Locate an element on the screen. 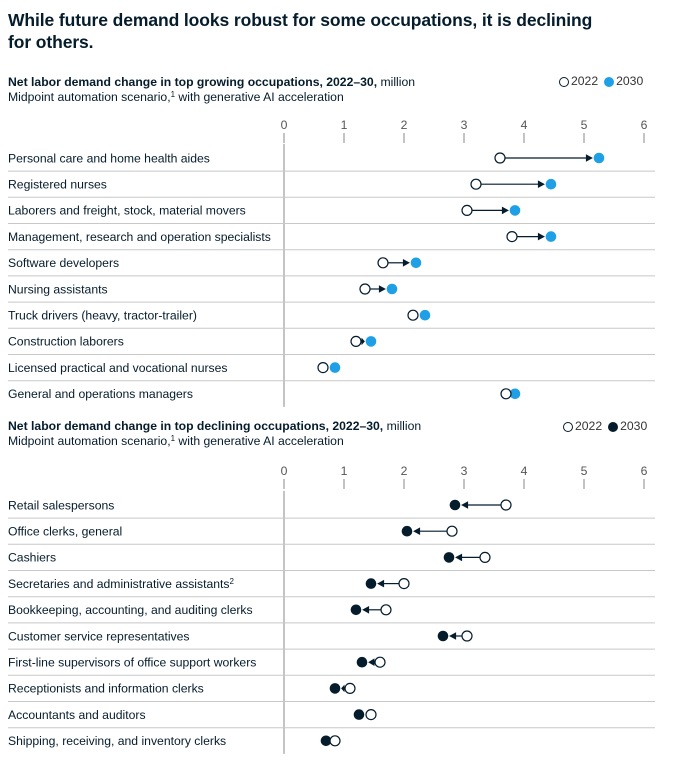 Image resolution: width=680 pixels, height=757 pixels. row-label: Truck drivers (heavy, tractor-trailer) is located at coordinates (102, 316).